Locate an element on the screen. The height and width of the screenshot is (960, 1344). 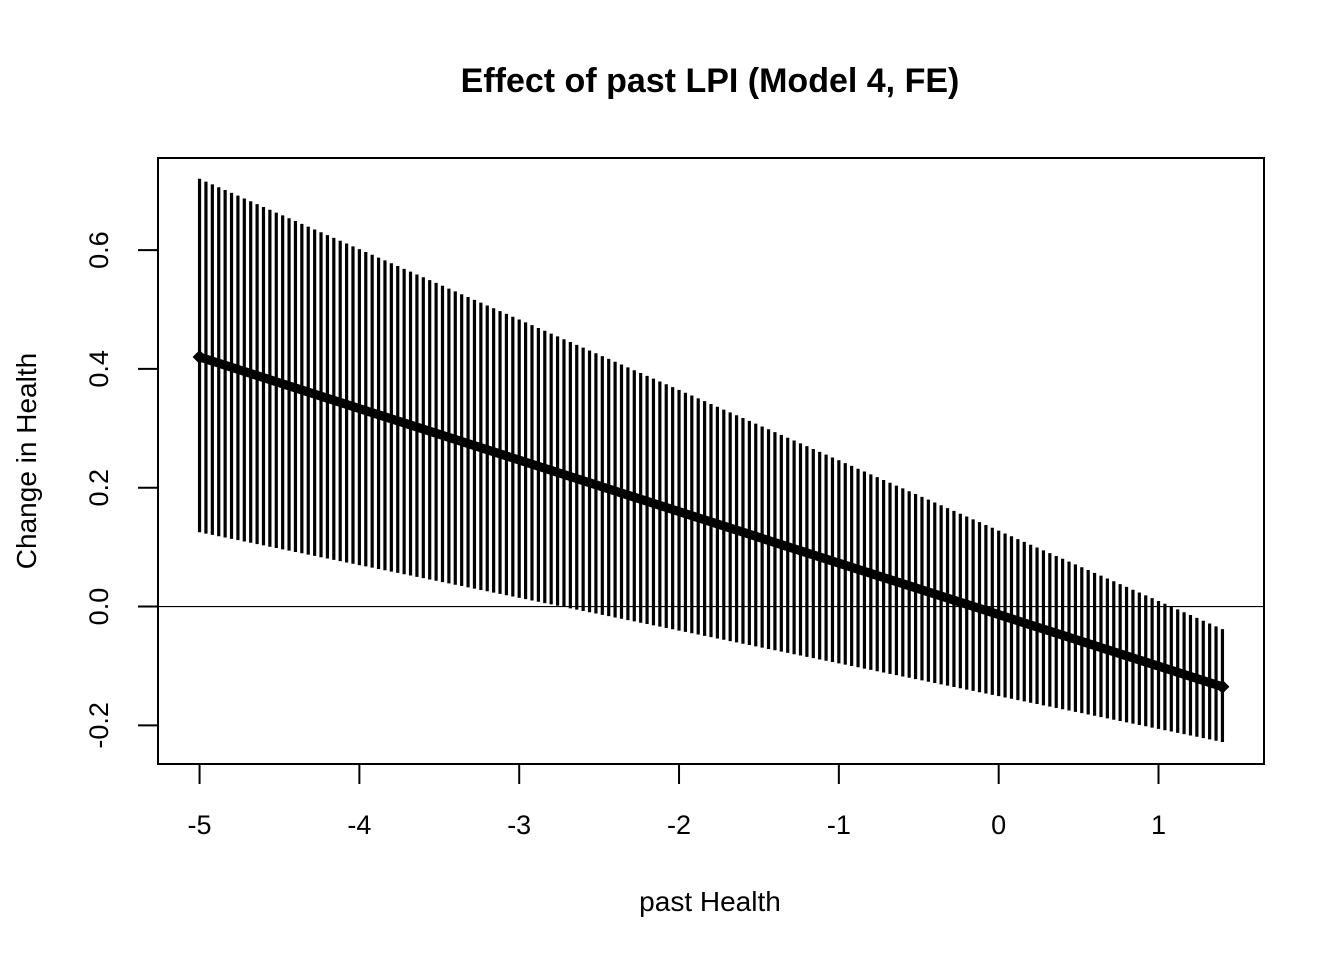
x-tick-label: -3 is located at coordinates (519, 825).